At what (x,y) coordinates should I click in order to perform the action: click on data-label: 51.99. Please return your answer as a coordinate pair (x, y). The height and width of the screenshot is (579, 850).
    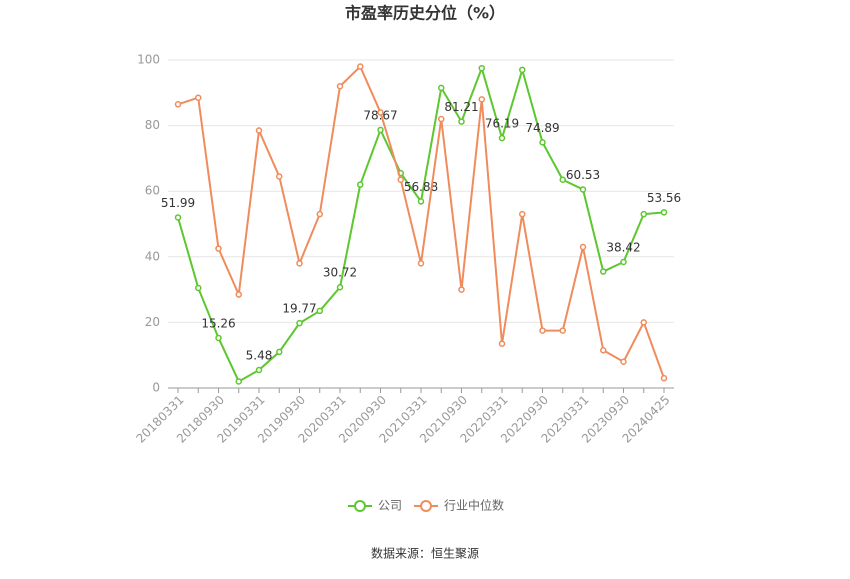
    Looking at the image, I should click on (178, 203).